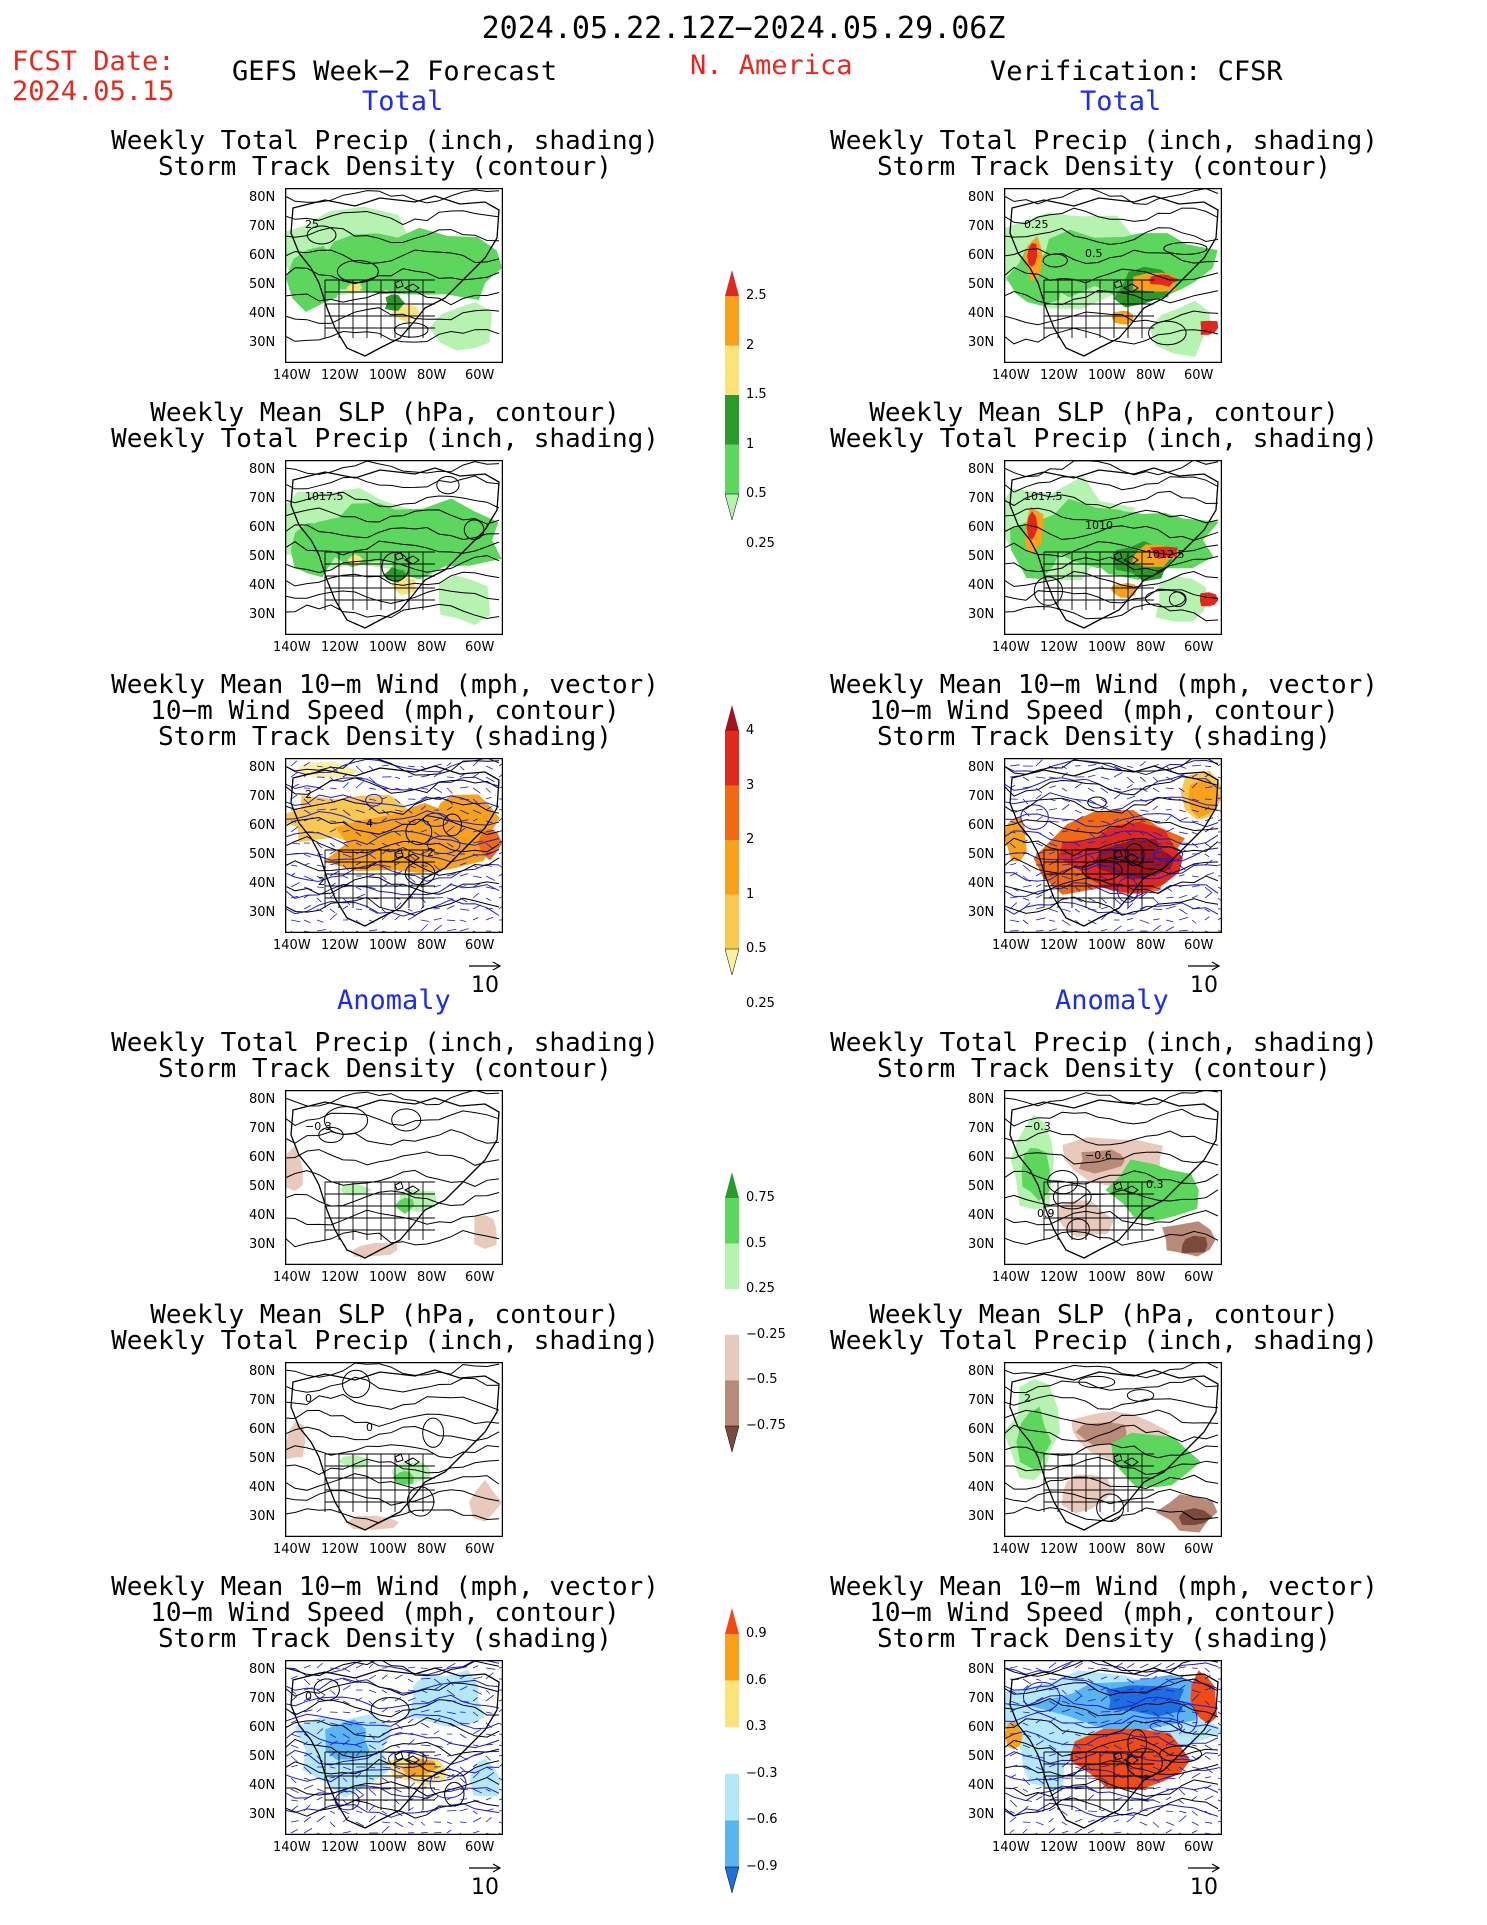 The width and height of the screenshot is (1487, 1925). What do you see at coordinates (766, 1334) in the screenshot?
I see `colorbar-label: −0.25` at bounding box center [766, 1334].